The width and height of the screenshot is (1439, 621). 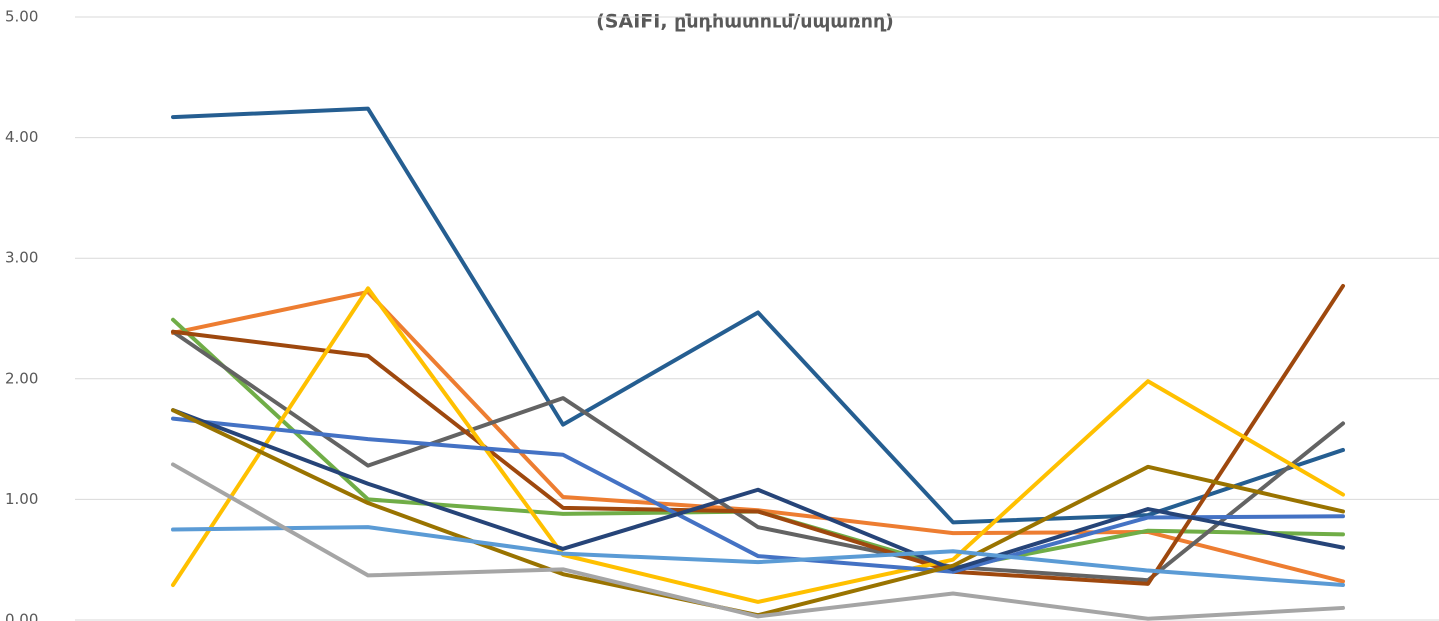 What do you see at coordinates (21, 258) in the screenshot?
I see `y-tick-label: 3.00` at bounding box center [21, 258].